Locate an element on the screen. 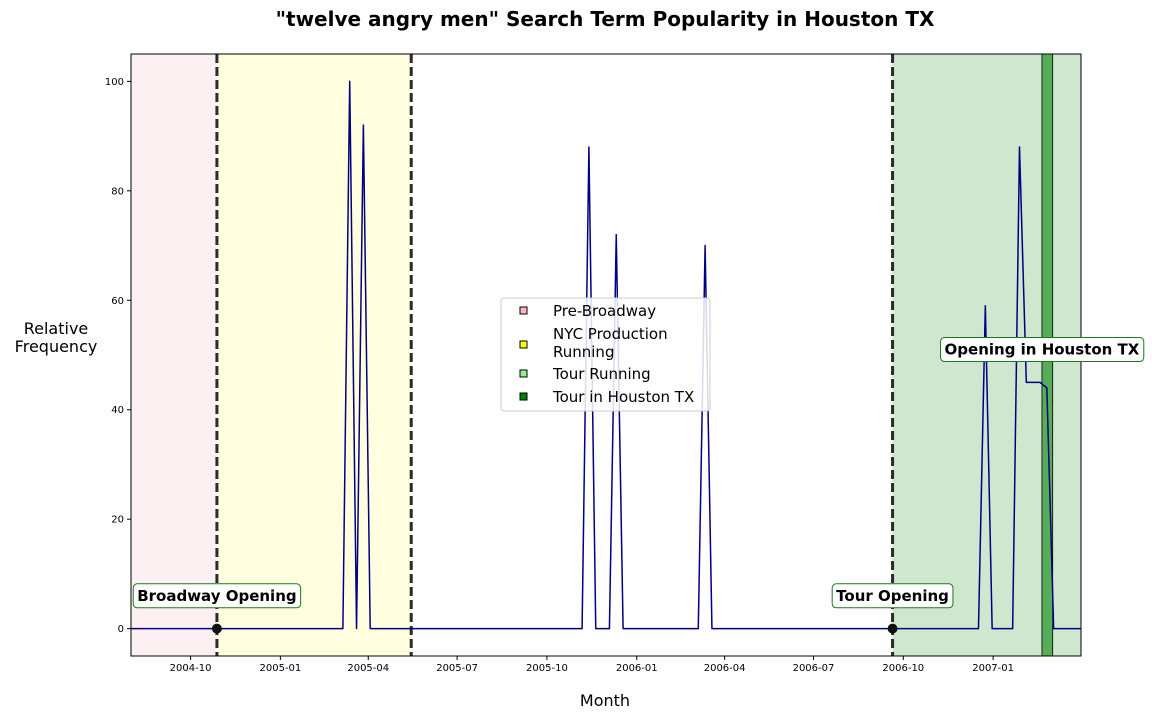 The width and height of the screenshot is (1152, 720). y-axis-label-line1: Relative is located at coordinates (56, 328).